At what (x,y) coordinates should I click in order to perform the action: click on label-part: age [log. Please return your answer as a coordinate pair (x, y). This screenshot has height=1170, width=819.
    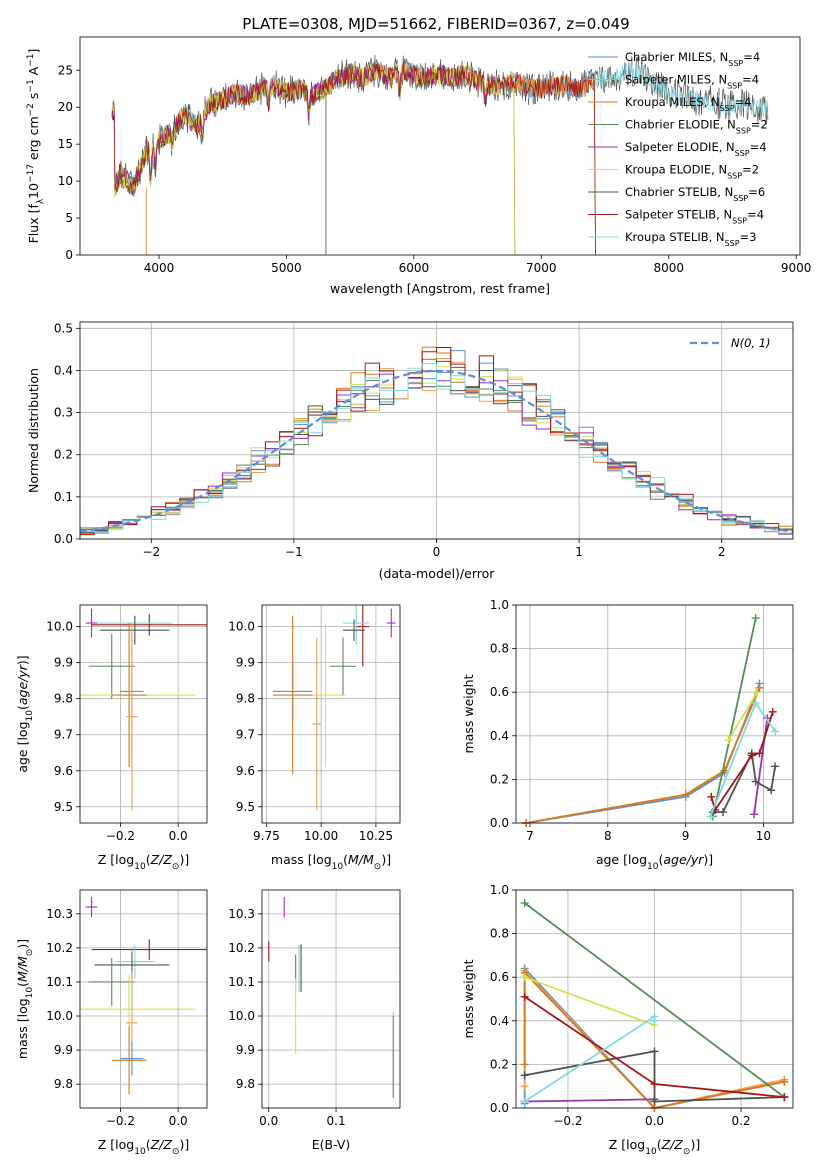
    Looking at the image, I should click on (621, 859).